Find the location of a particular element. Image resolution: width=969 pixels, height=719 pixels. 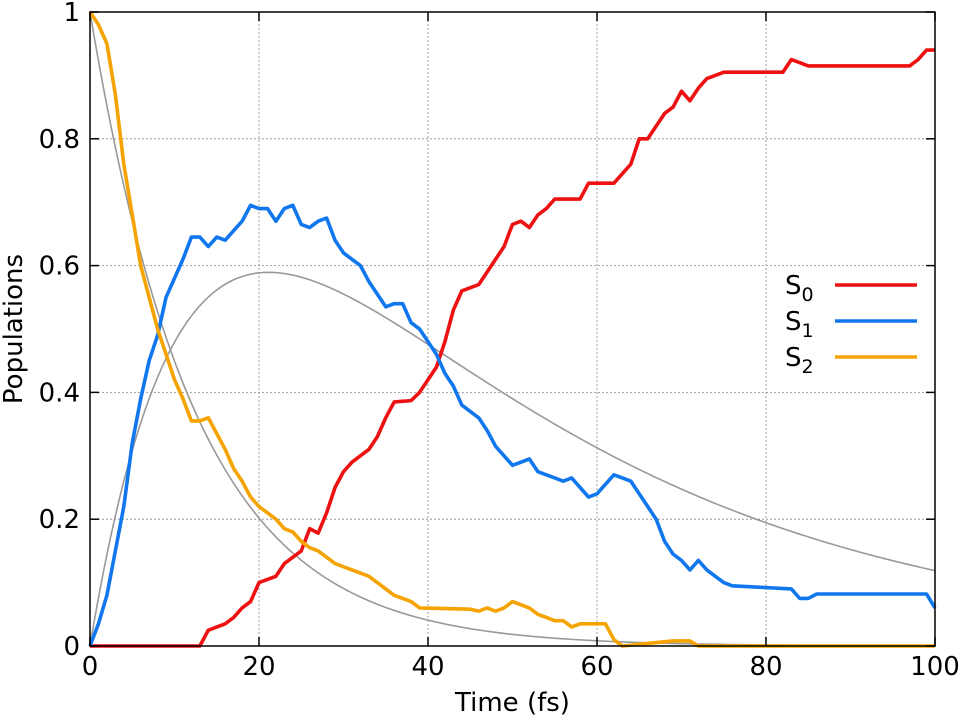

x-axis-title: Time (fs) is located at coordinates (512, 703).